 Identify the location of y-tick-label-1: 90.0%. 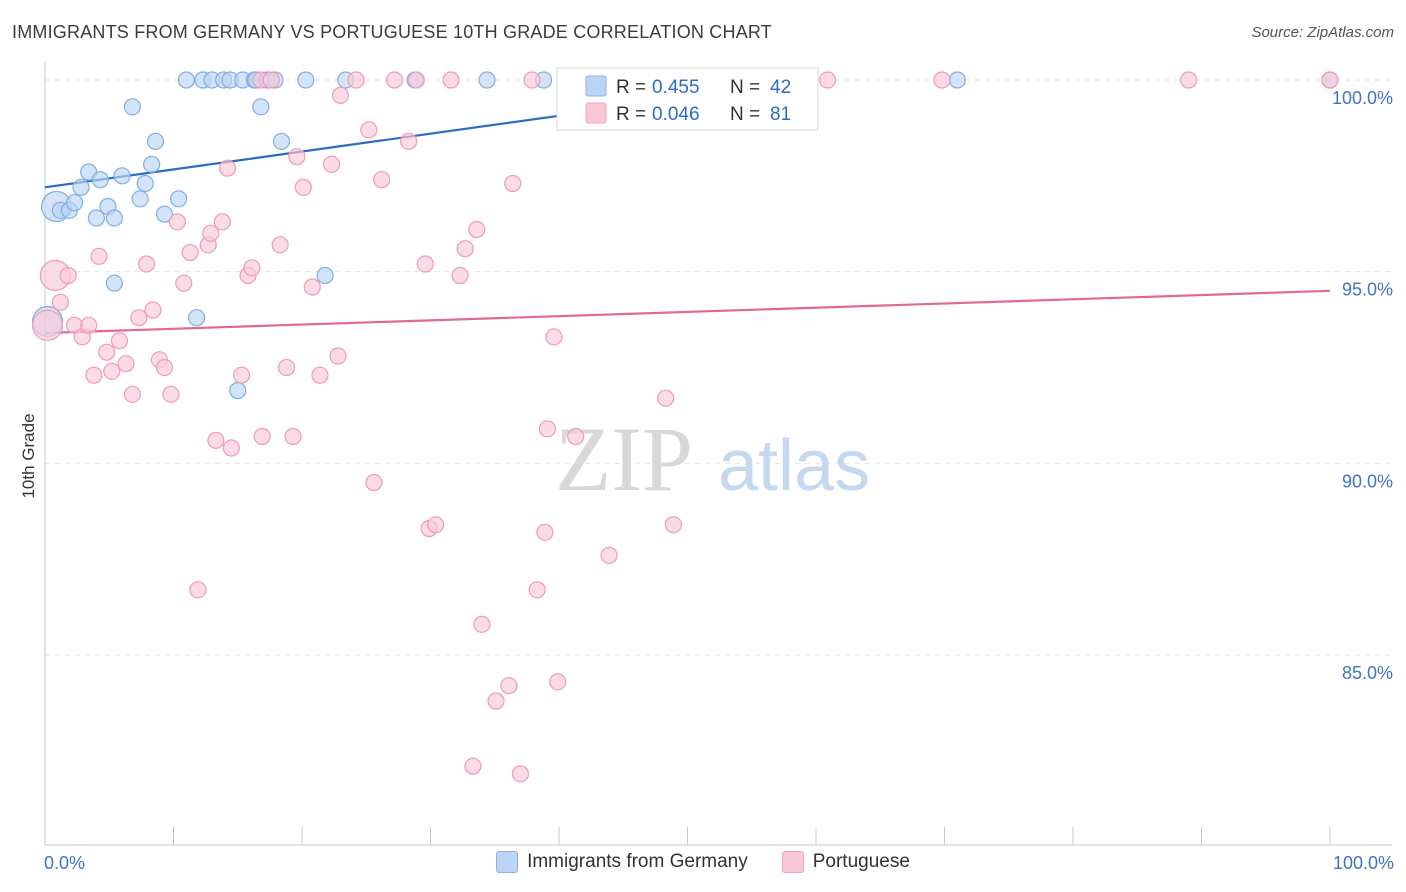
(1367, 481).